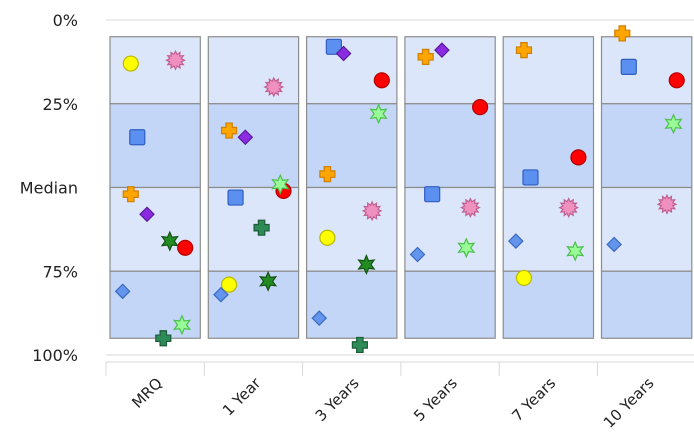 The height and width of the screenshot is (444, 694). I want to click on y-tick-label: 75%, so click(60, 271).